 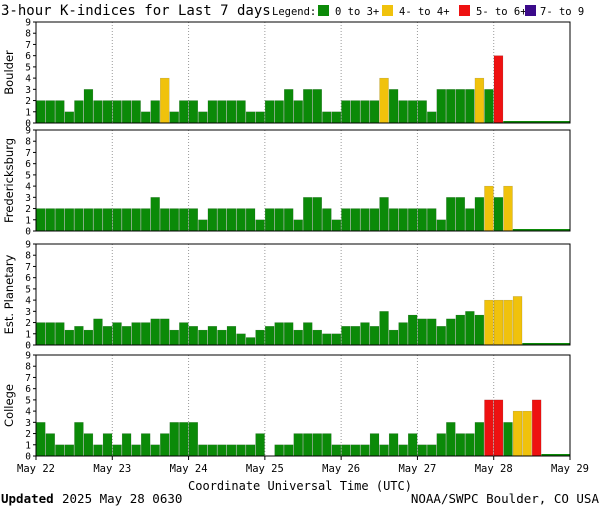 I want to click on y-tick-label: 3, so click(x=28, y=90).